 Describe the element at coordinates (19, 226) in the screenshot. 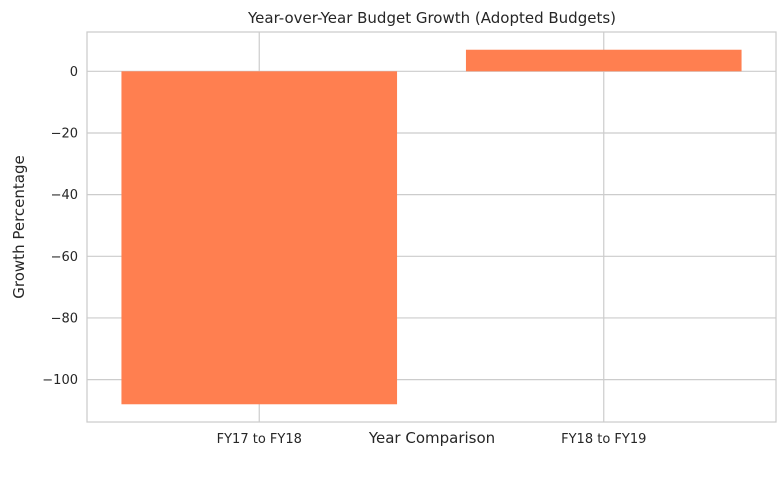

I see `y-axis-label: Growth Percentage` at that location.